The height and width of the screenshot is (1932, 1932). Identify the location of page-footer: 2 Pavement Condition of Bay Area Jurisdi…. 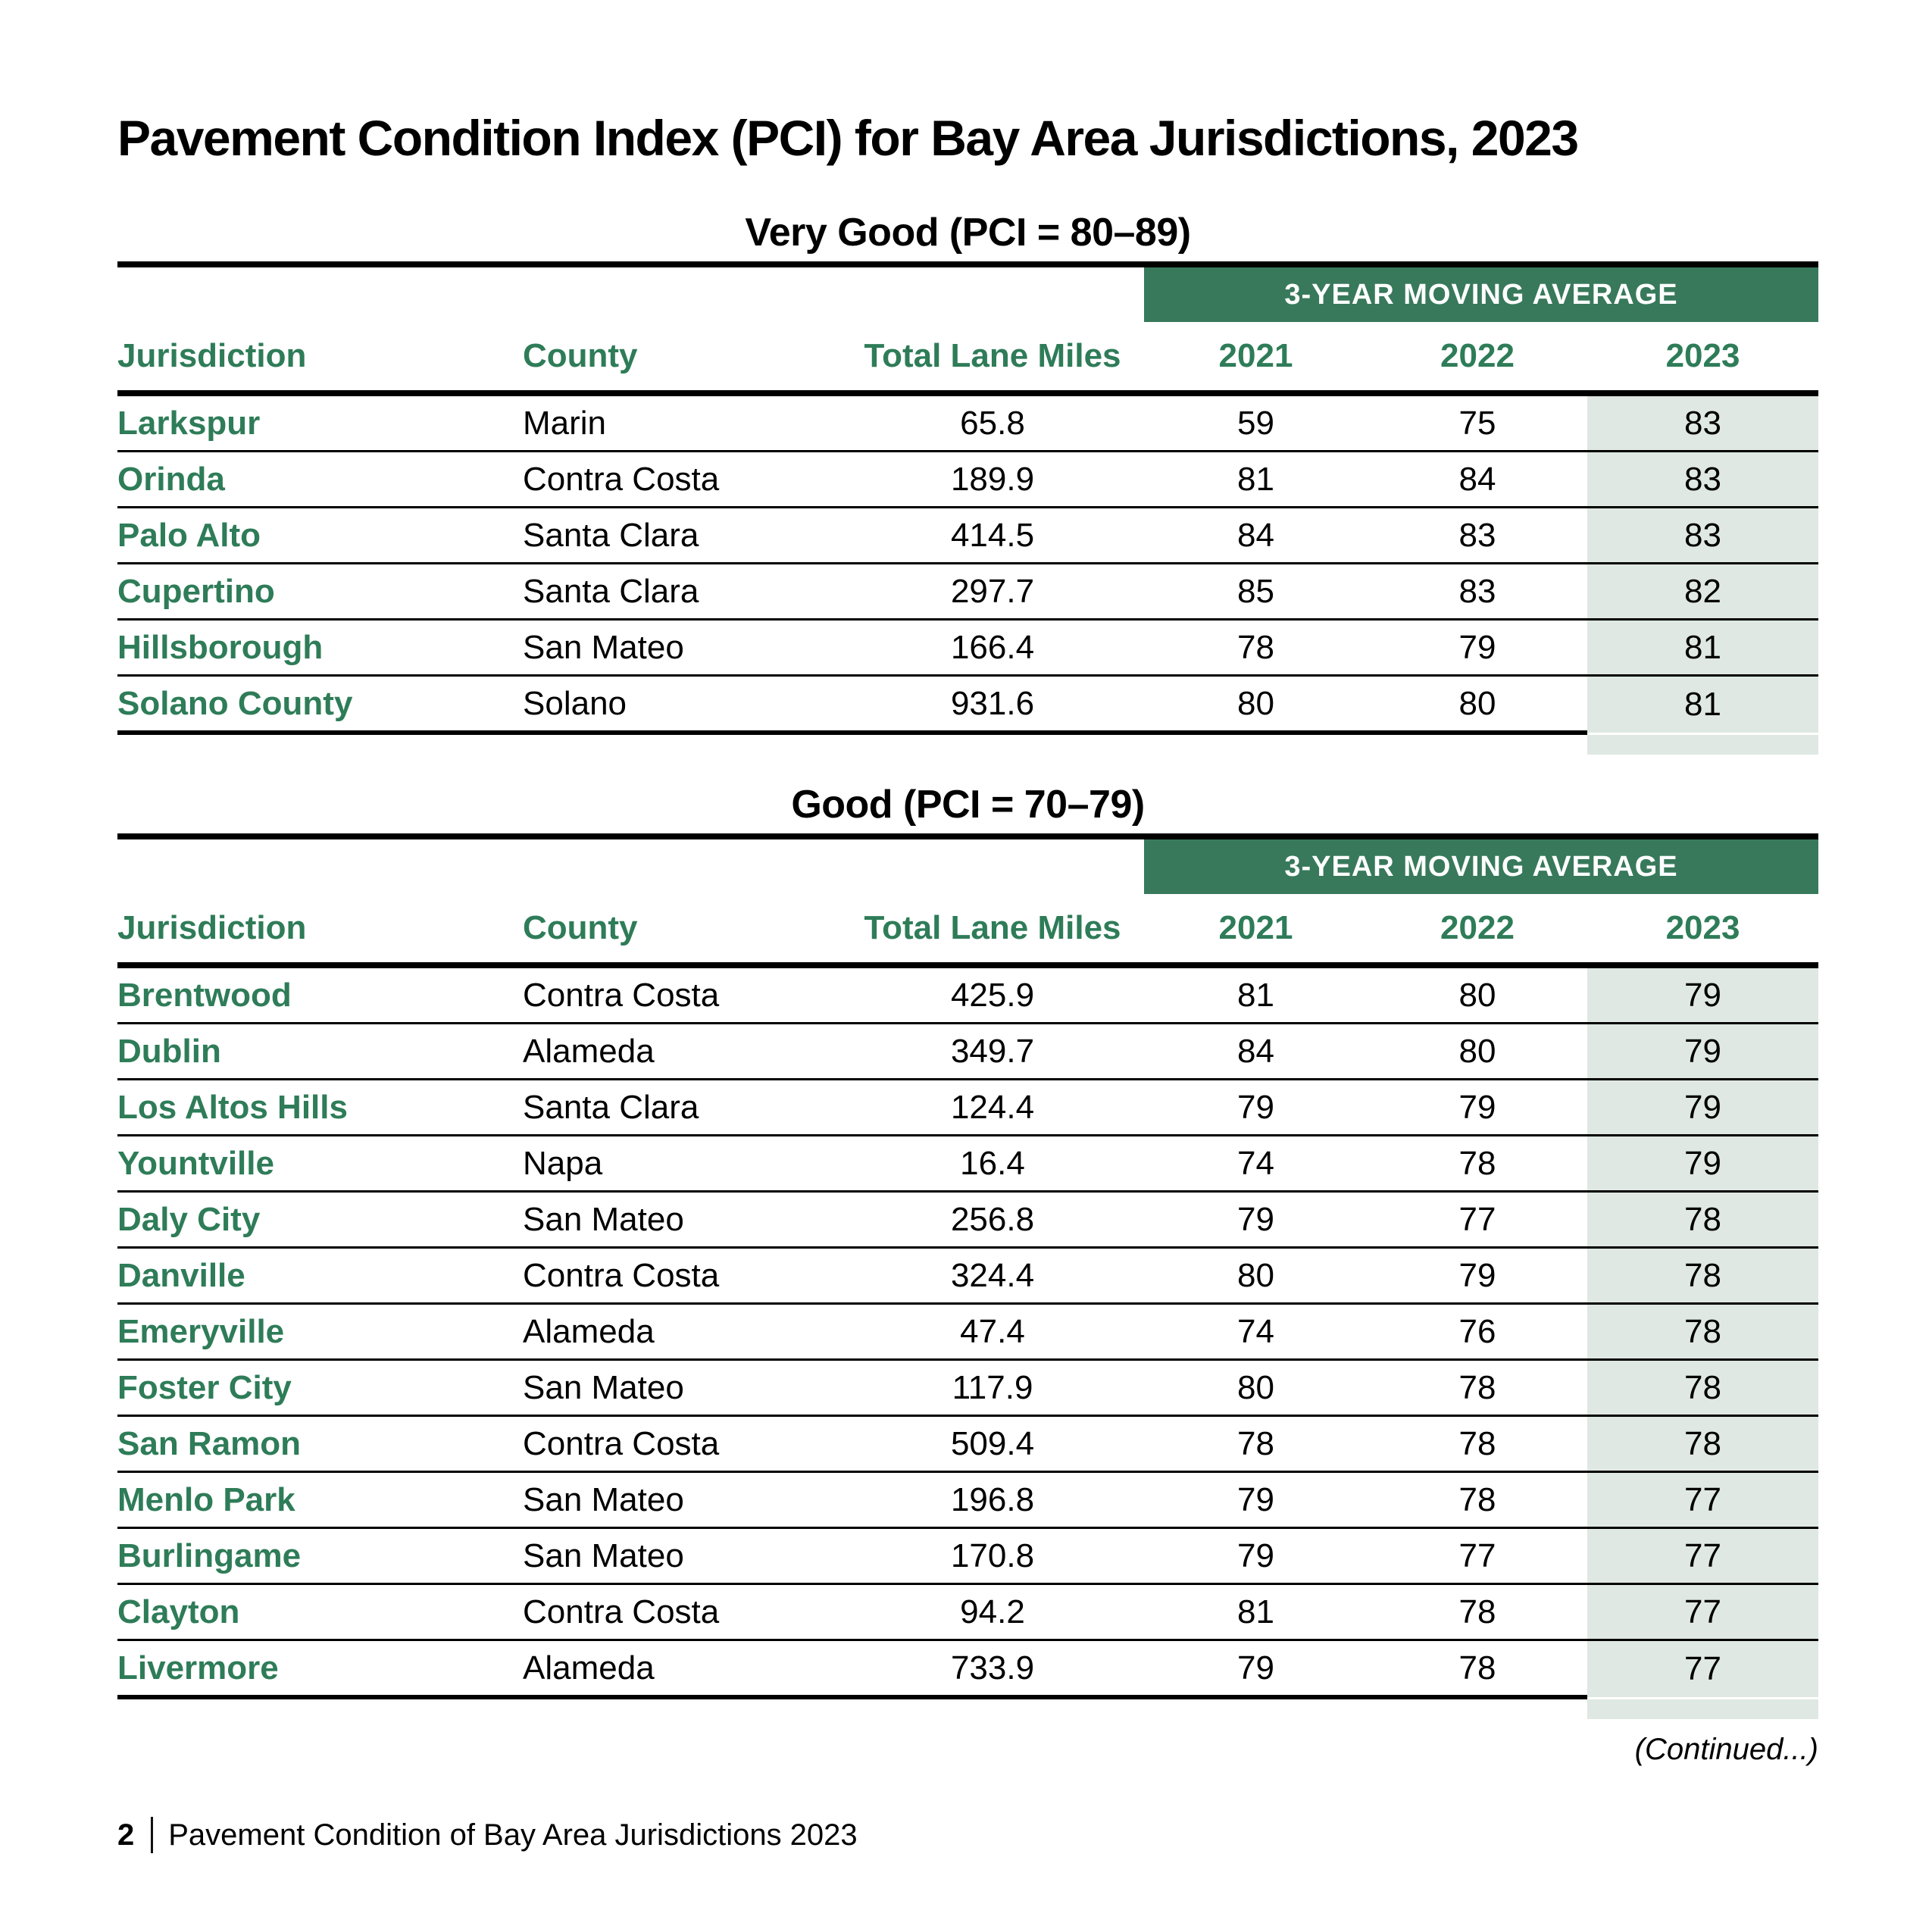
(968, 1836).